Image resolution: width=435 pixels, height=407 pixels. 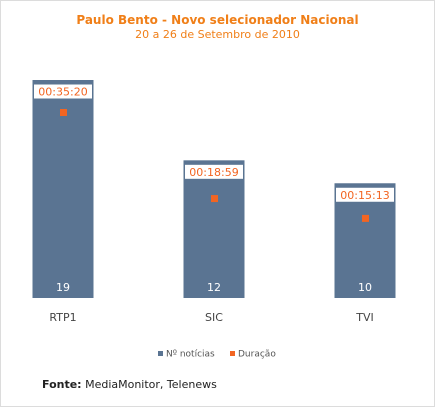 What do you see at coordinates (214, 317) in the screenshot?
I see `category-label: SIC` at bounding box center [214, 317].